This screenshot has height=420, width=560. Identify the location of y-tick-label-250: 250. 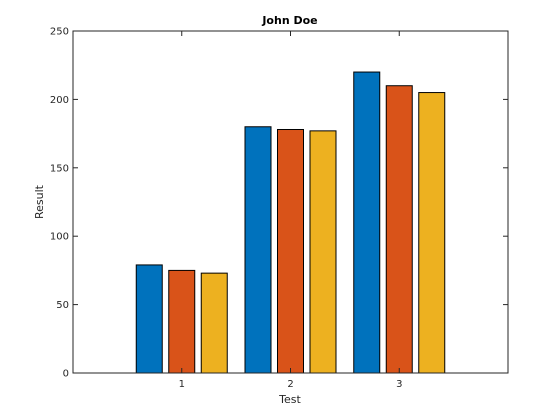
(59, 32).